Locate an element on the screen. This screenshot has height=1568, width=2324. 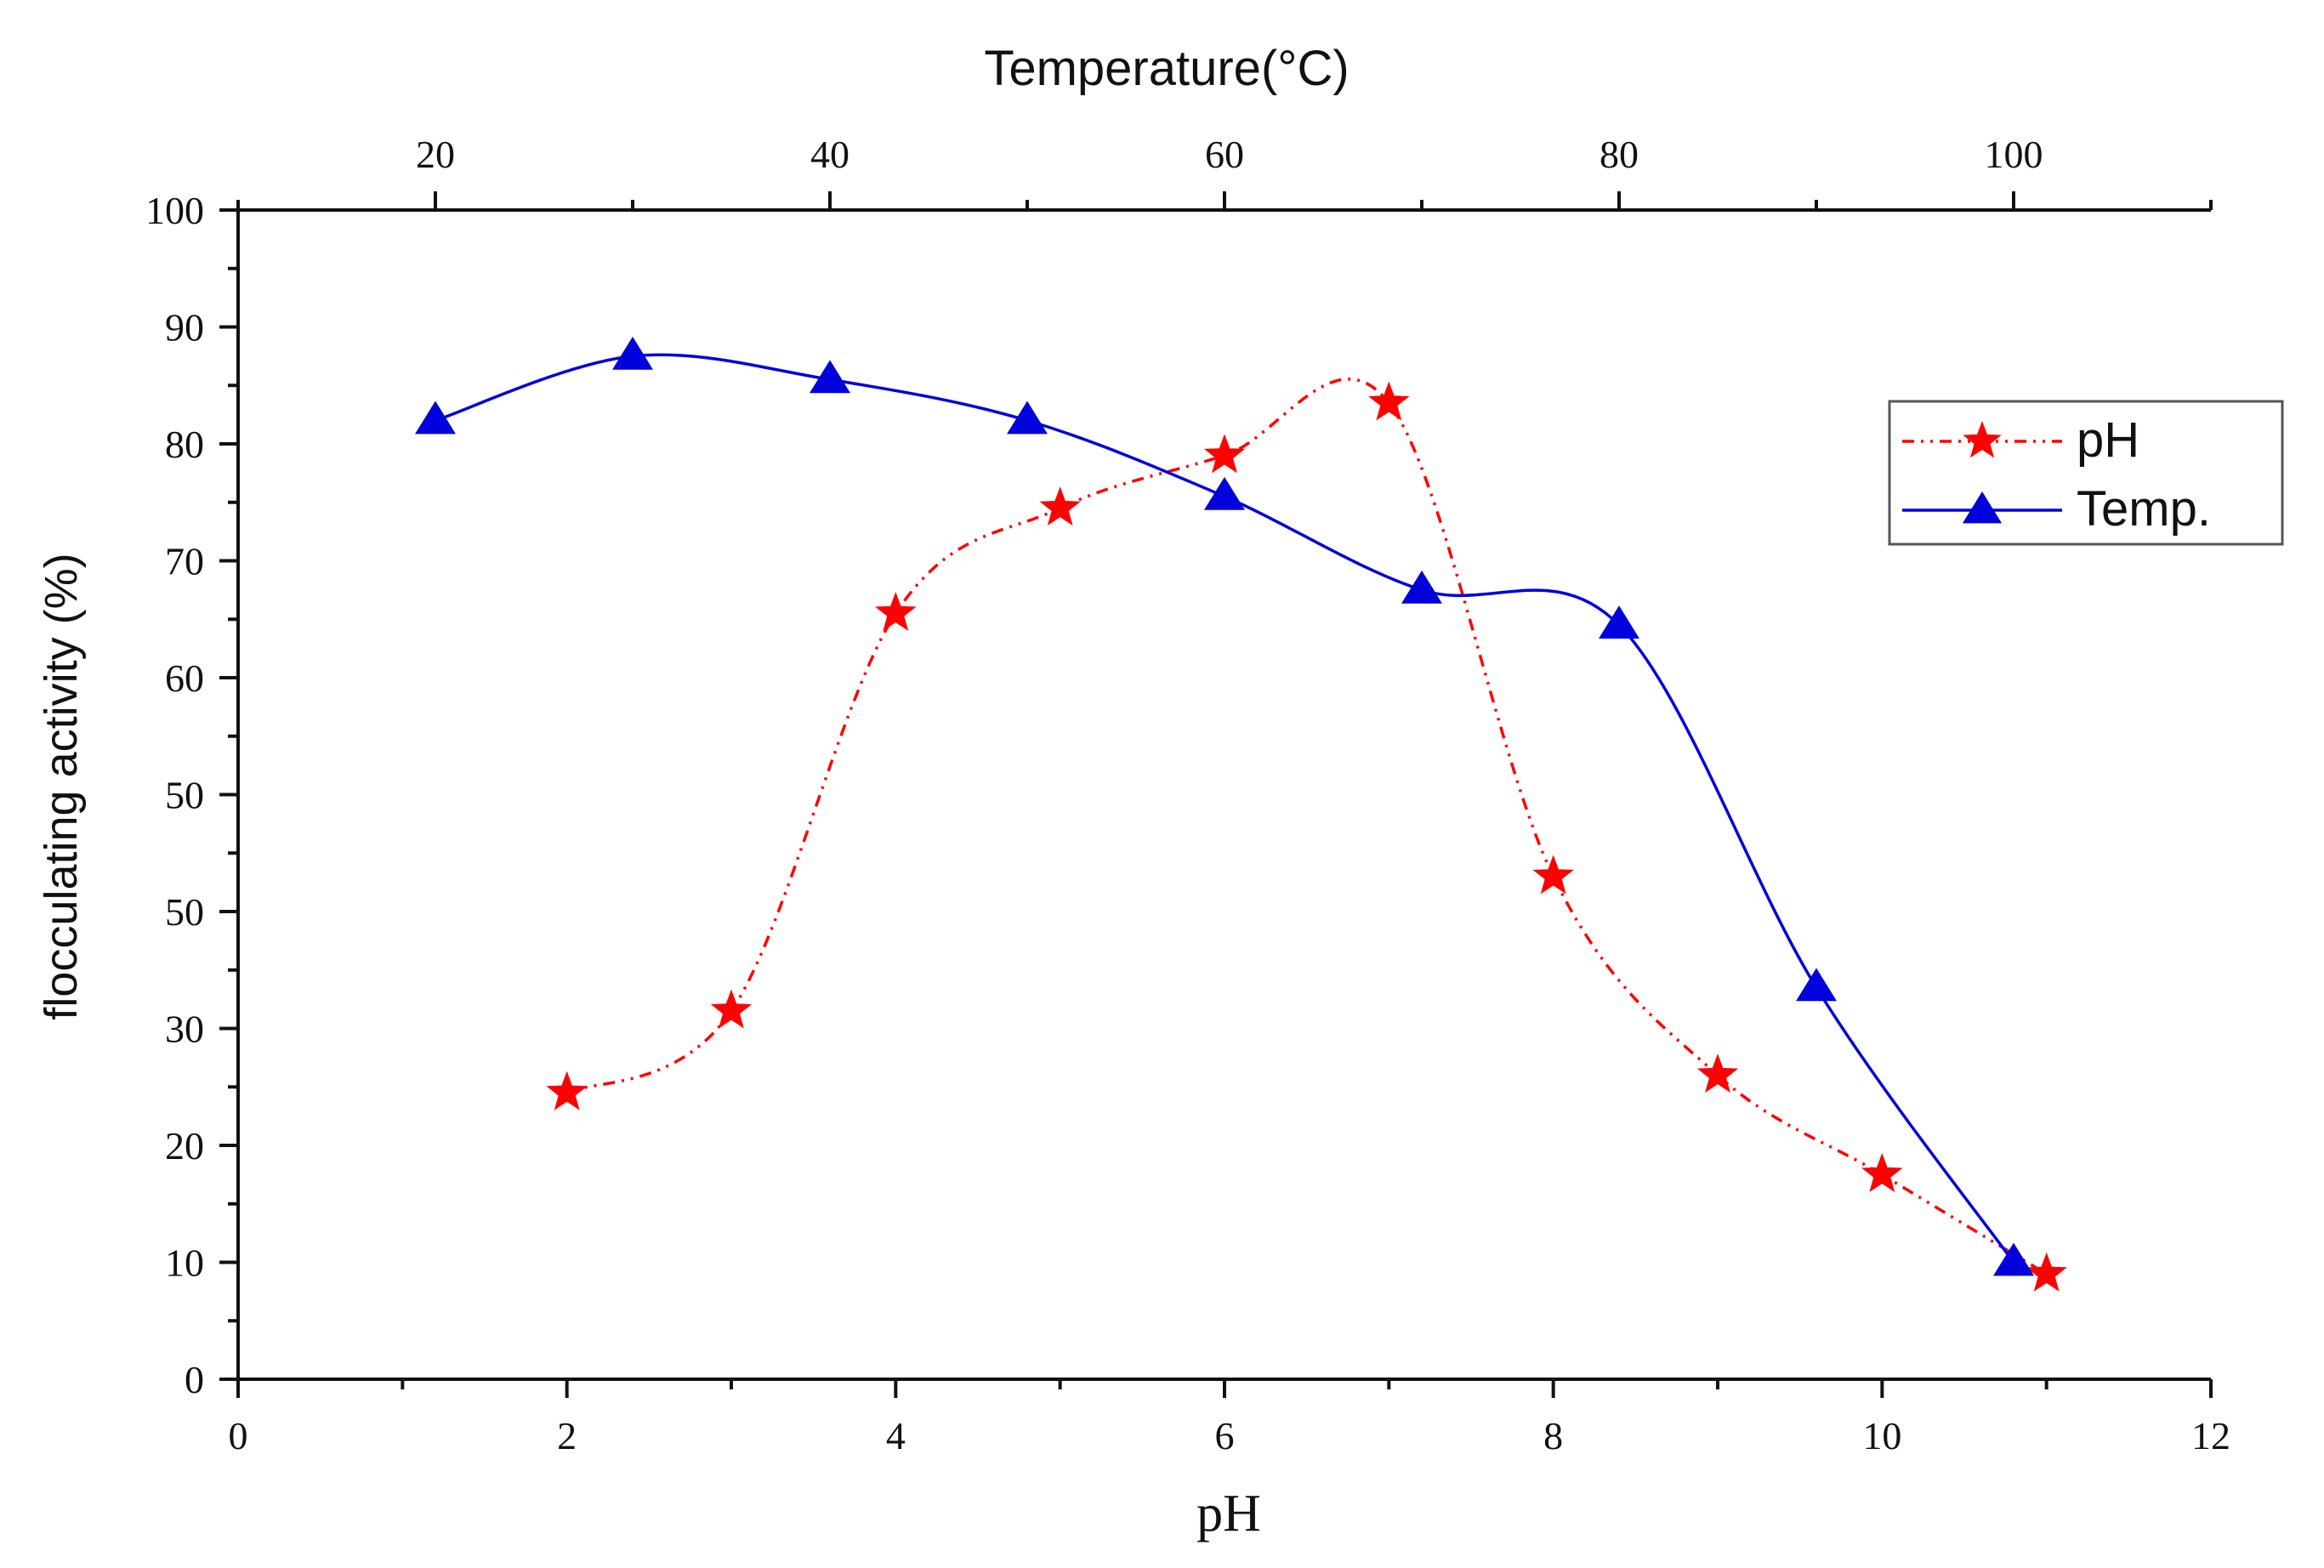
y-tick-label: 80 is located at coordinates (184, 444).